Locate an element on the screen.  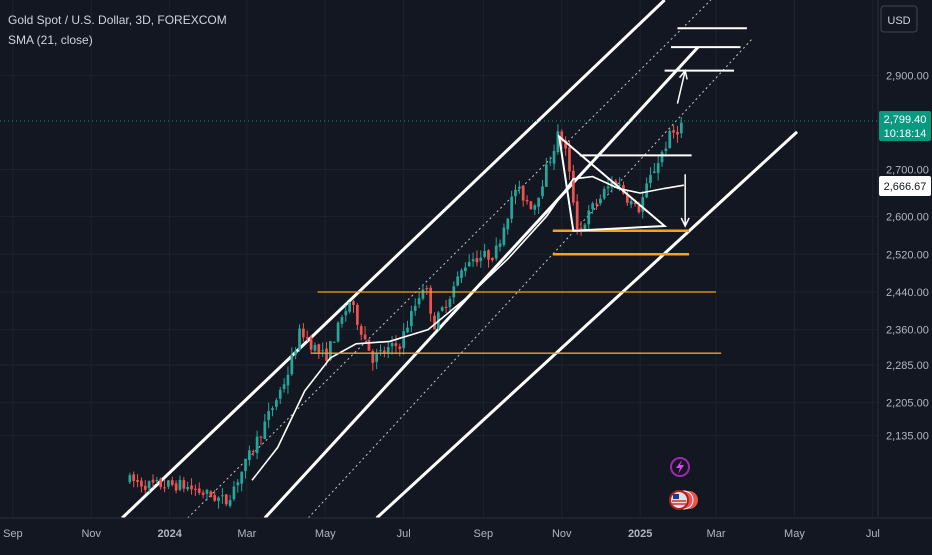
price-tick-label: 2,360.00 is located at coordinates (907, 331).